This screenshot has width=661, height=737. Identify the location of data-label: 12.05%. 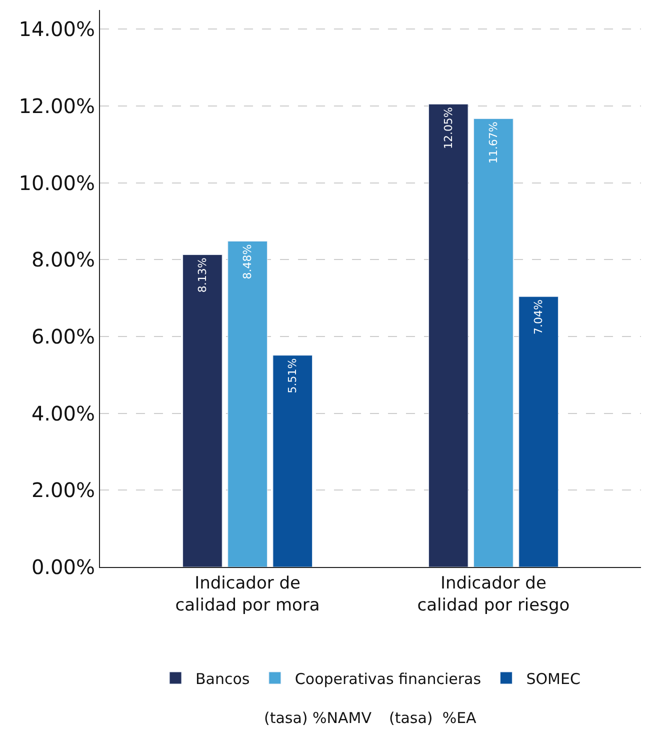
(448, 128).